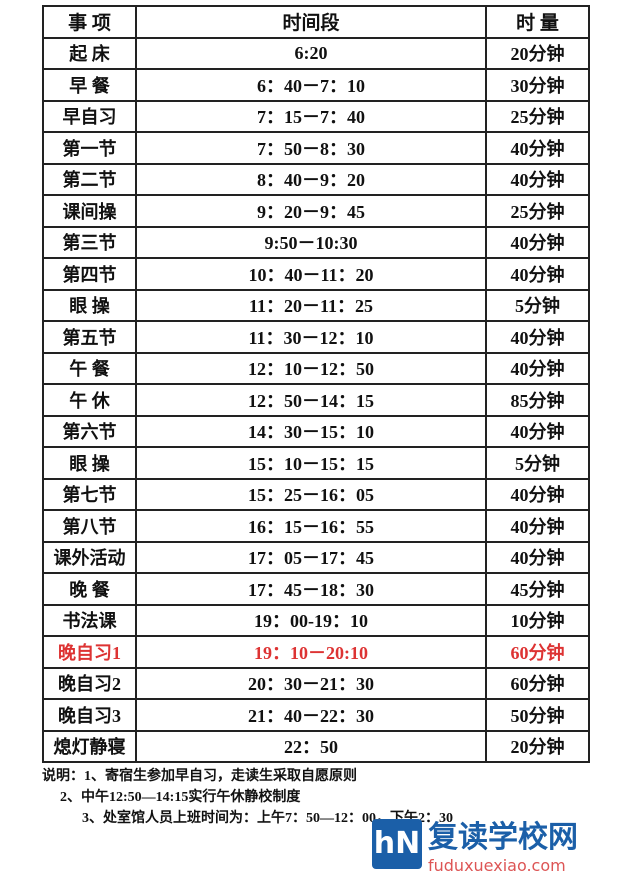 The image size is (640, 876). What do you see at coordinates (89, 337) in the screenshot?
I see `table-cell: 第五节` at bounding box center [89, 337].